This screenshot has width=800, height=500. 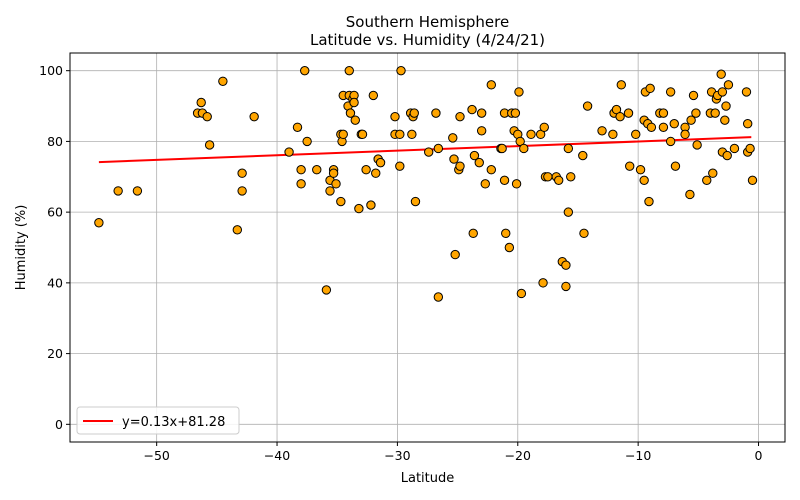 What do you see at coordinates (427, 22) in the screenshot?
I see `chart-title-line1: Southern Hemisphere` at bounding box center [427, 22].